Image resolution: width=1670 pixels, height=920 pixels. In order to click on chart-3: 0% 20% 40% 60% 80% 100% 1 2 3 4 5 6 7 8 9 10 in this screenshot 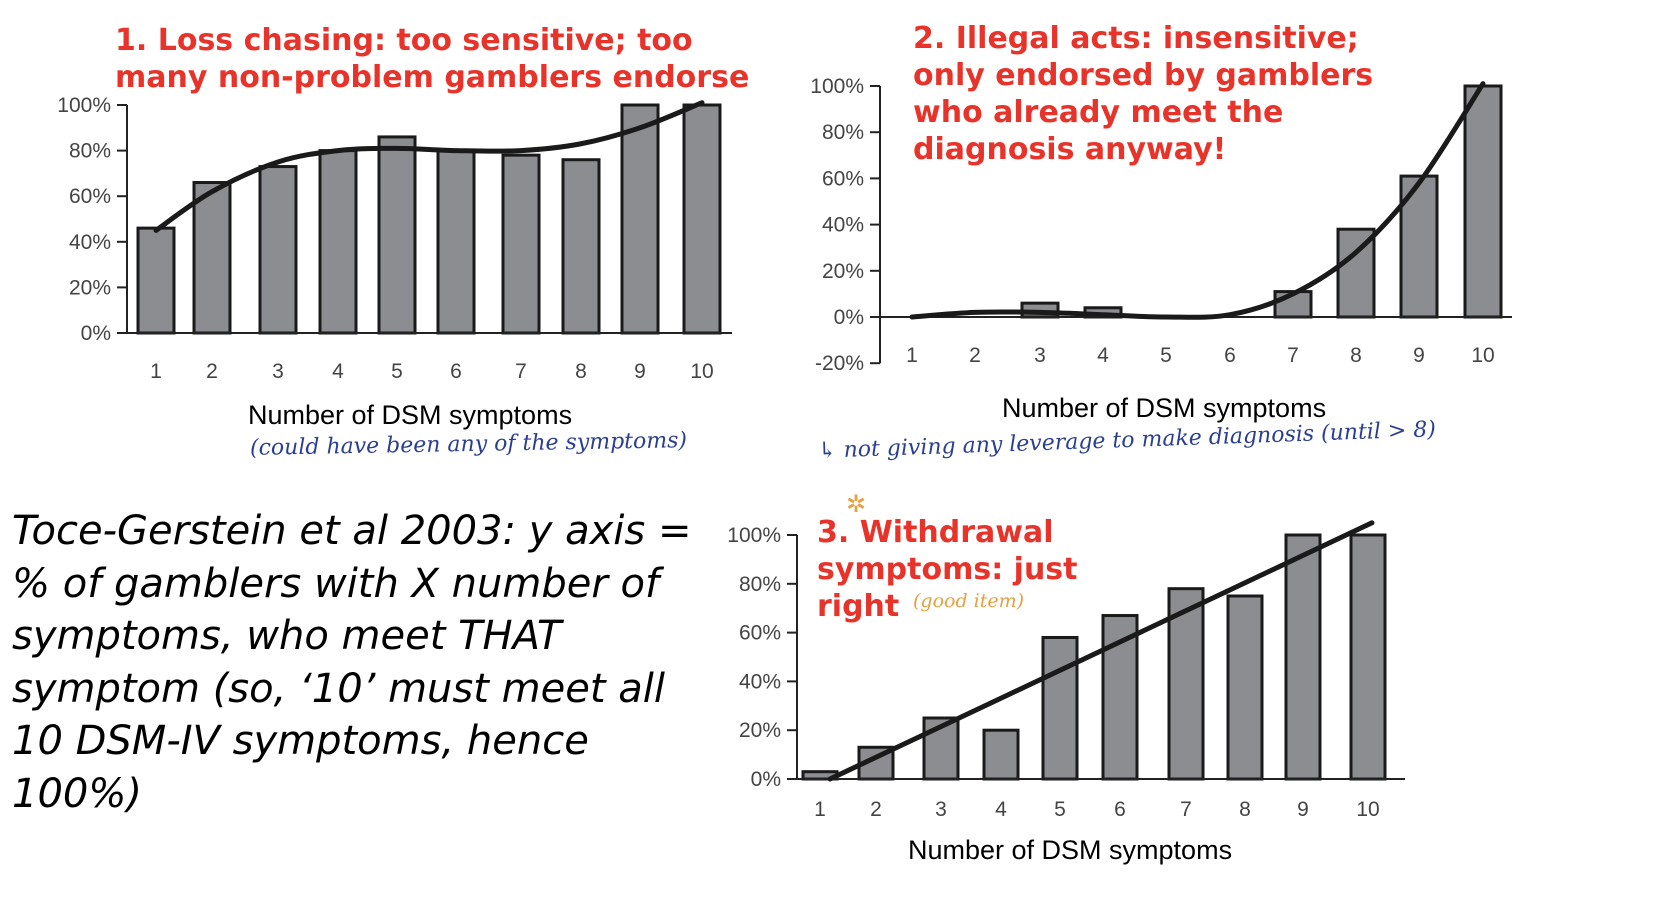, I will do `click(1066, 670)`.